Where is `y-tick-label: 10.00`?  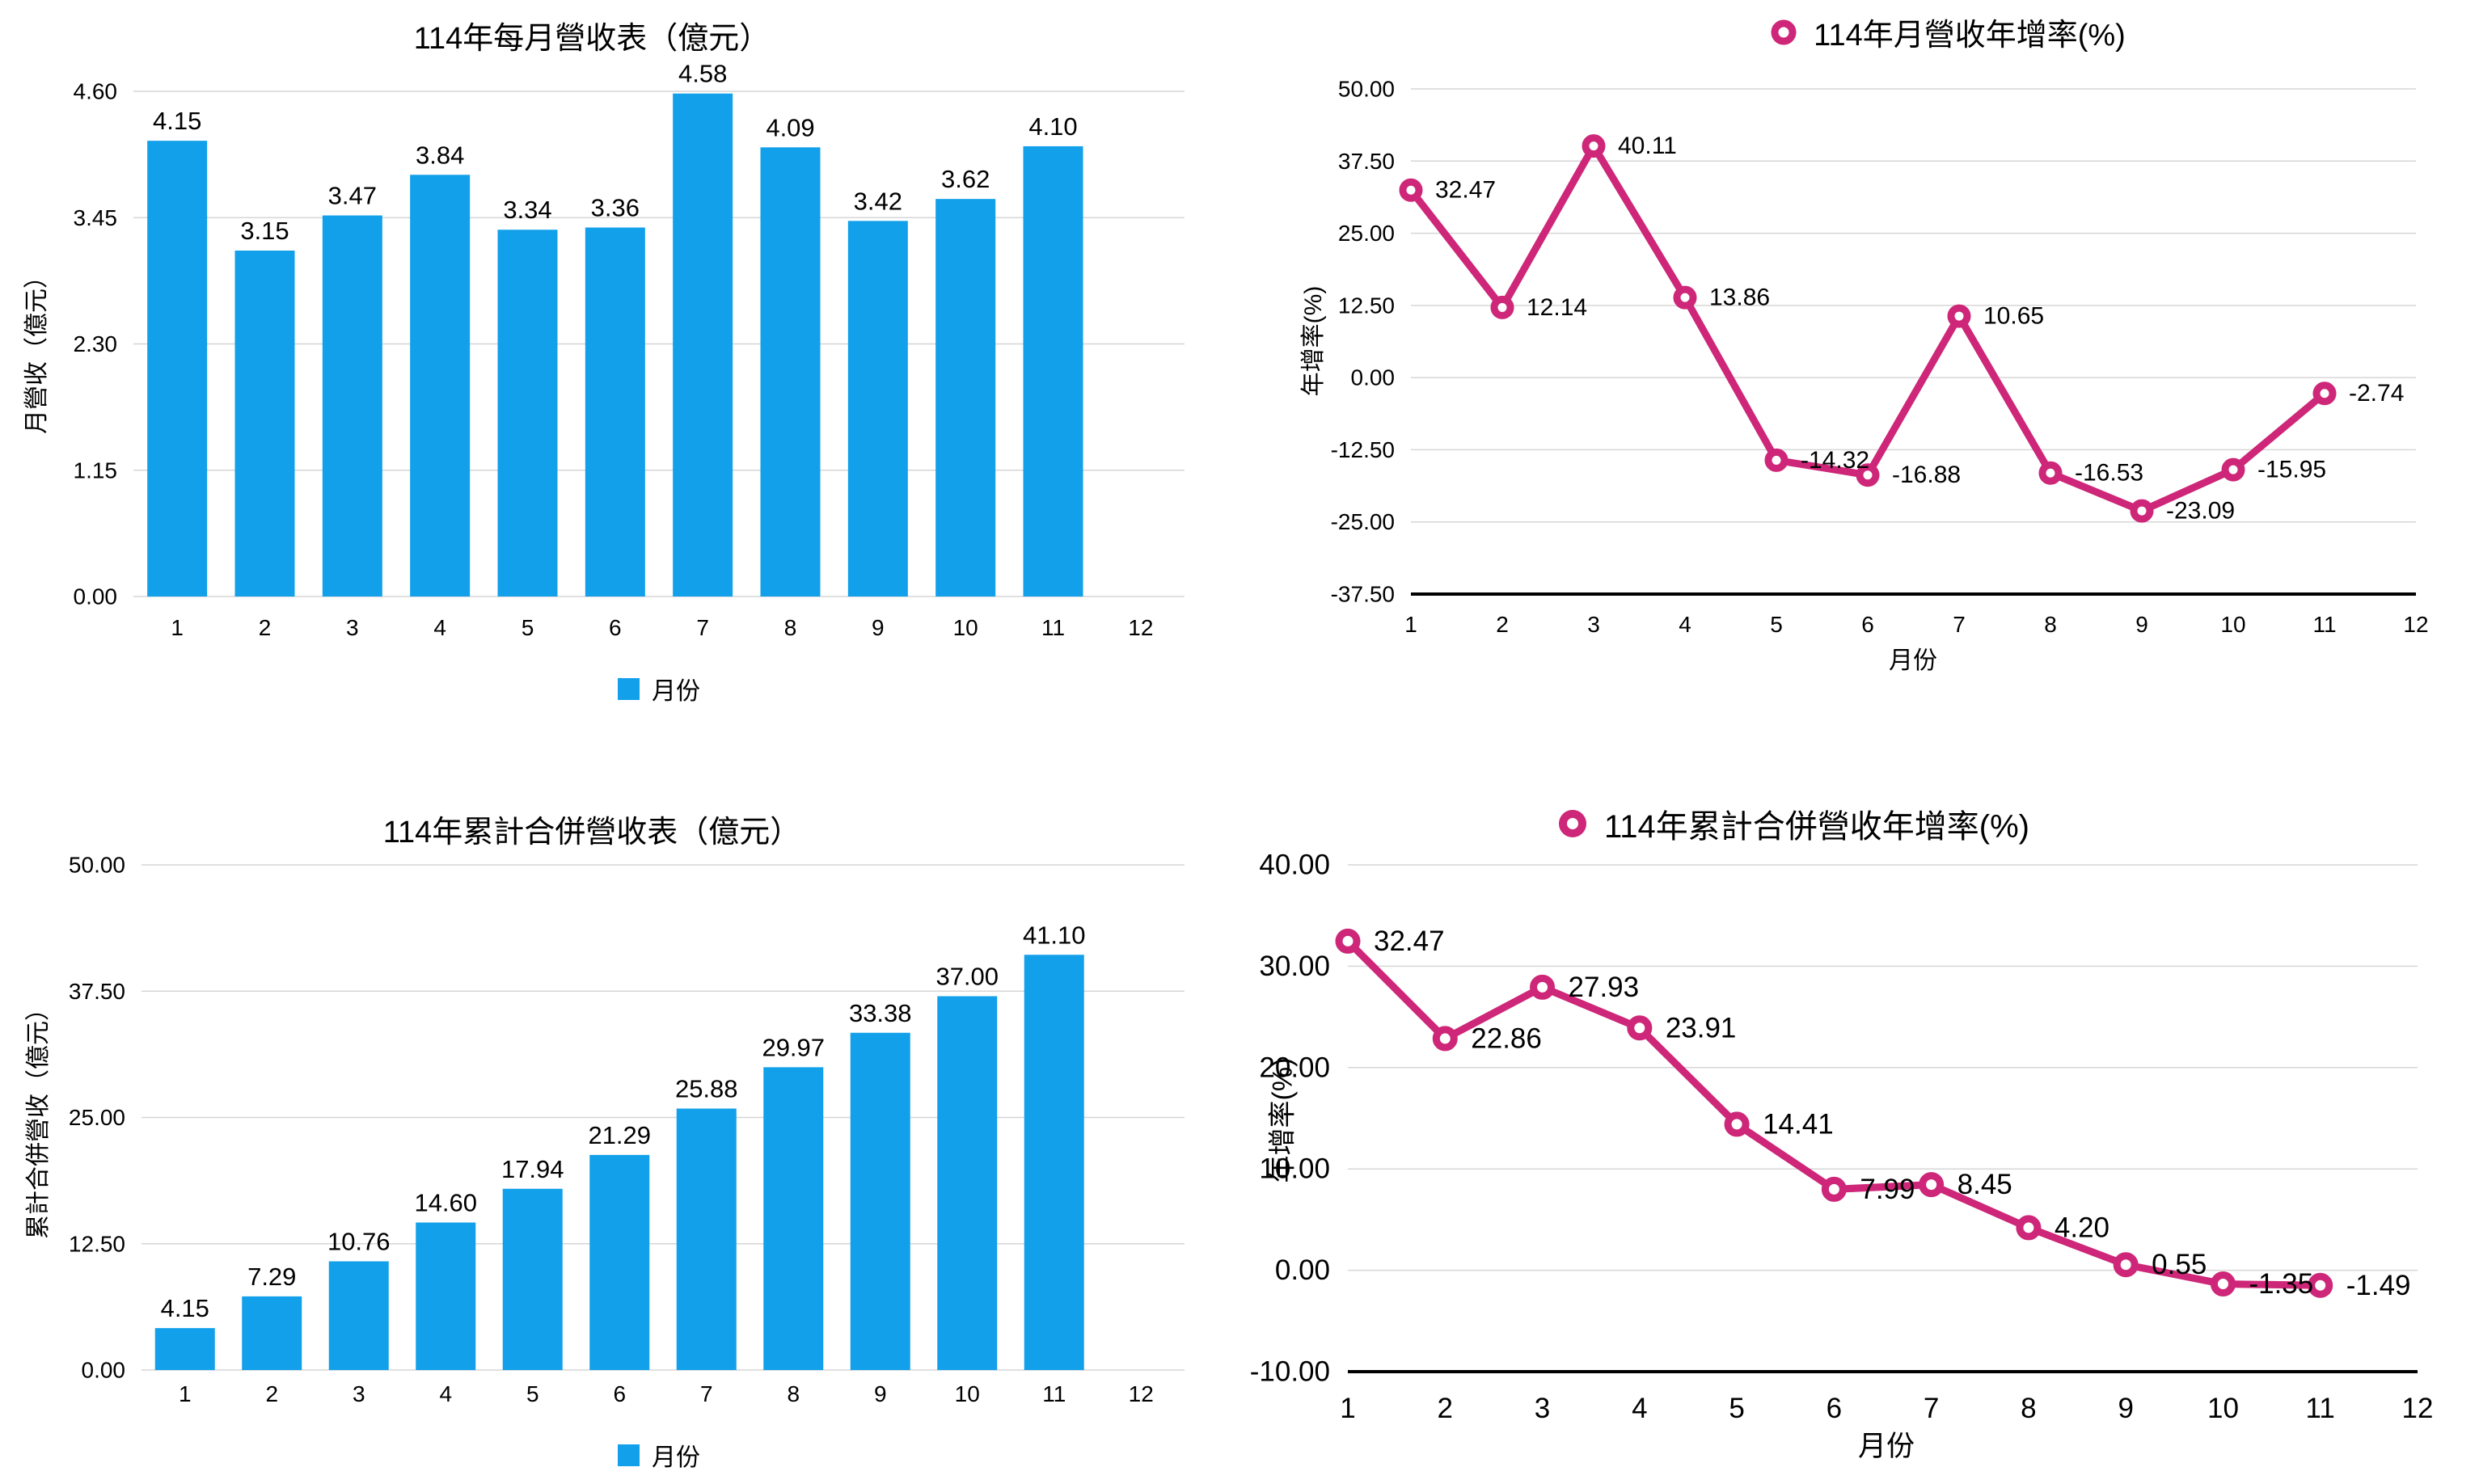 y-tick-label: 10.00 is located at coordinates (1294, 1169).